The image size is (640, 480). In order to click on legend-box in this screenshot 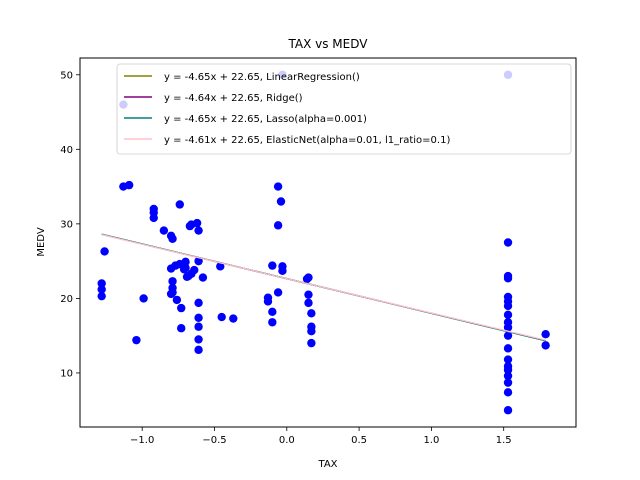, I will do `click(344, 109)`.